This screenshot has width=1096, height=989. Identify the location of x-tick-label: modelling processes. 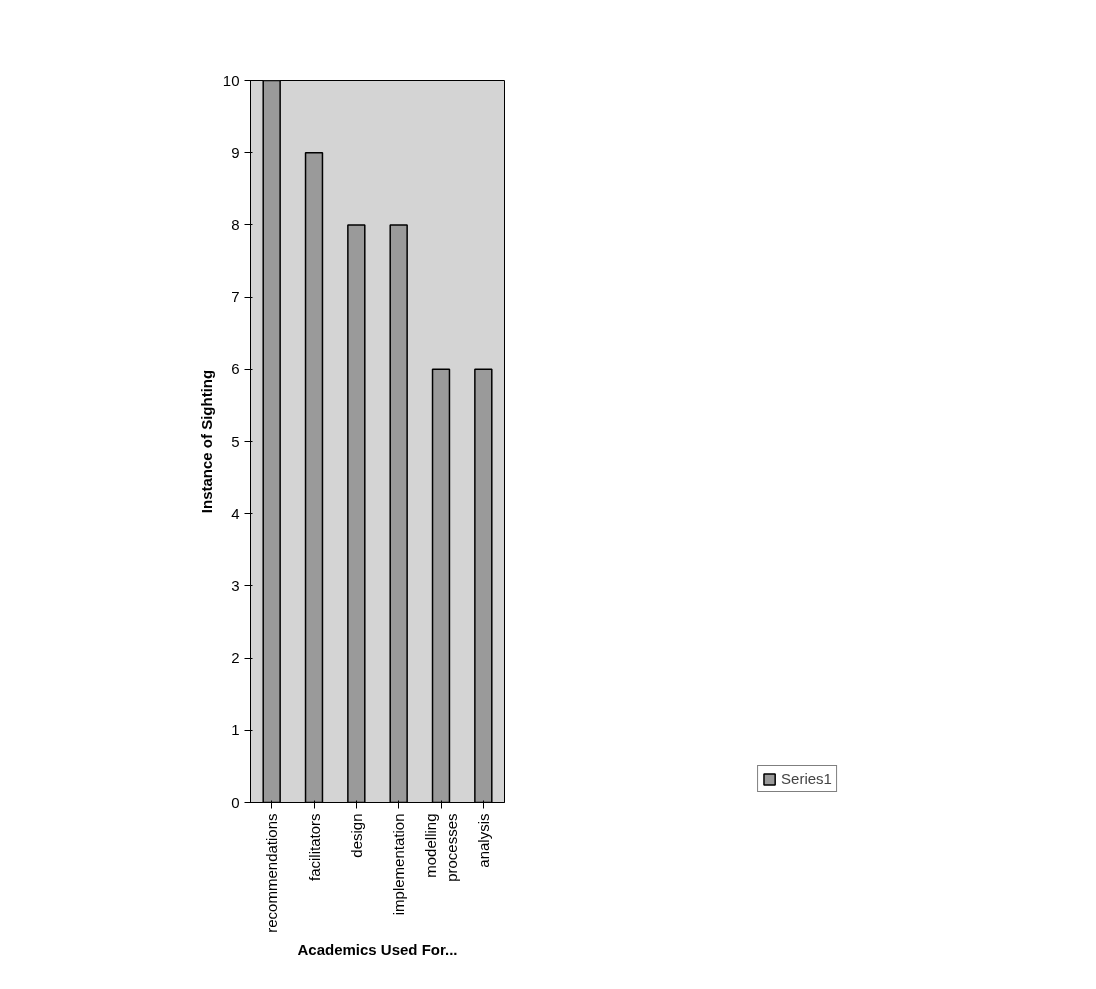
(441, 847).